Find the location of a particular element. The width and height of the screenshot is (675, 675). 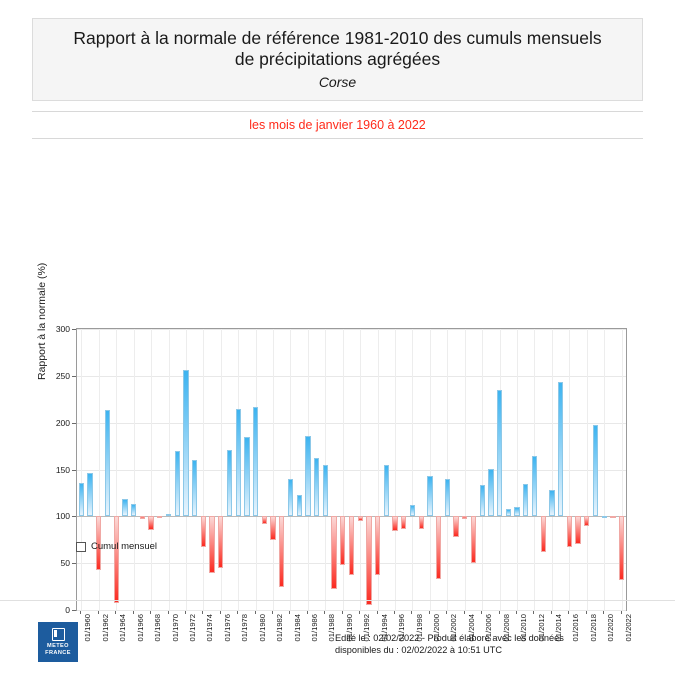

y-tick-label: 250 is located at coordinates (62, 375).